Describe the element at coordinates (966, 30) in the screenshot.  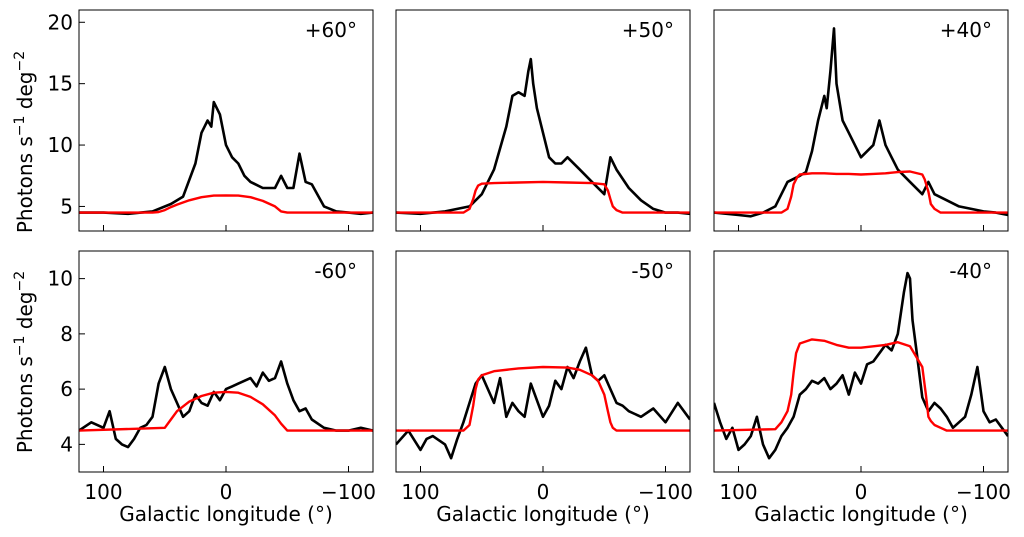
I see `panel-label: +40°` at that location.